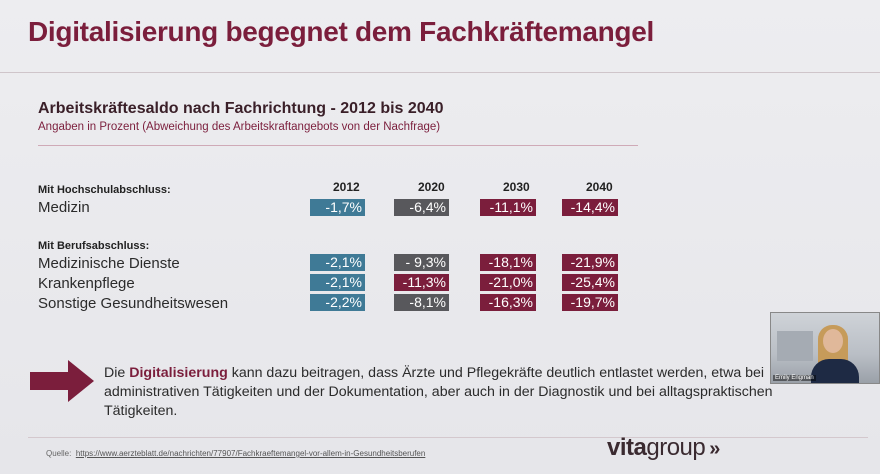 This screenshot has height=474, width=880. Describe the element at coordinates (59, 453) in the screenshot. I see `source-label: Quelle:` at that location.